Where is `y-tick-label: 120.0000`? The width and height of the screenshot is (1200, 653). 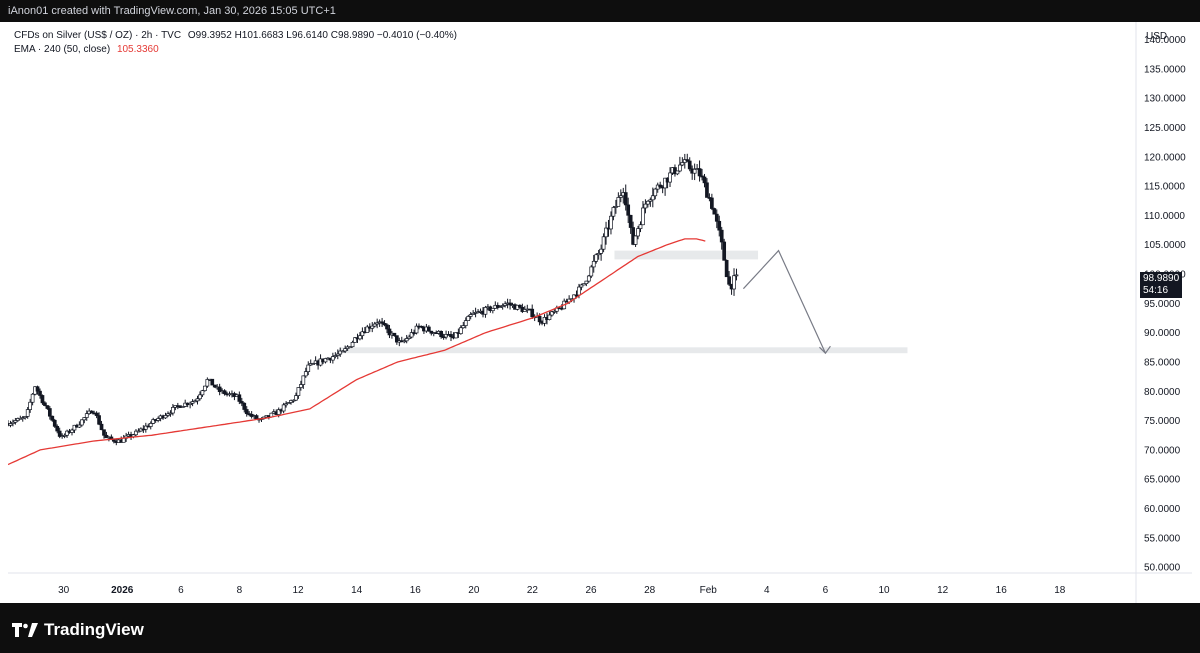 y-tick-label: 120.0000 is located at coordinates (1165, 157).